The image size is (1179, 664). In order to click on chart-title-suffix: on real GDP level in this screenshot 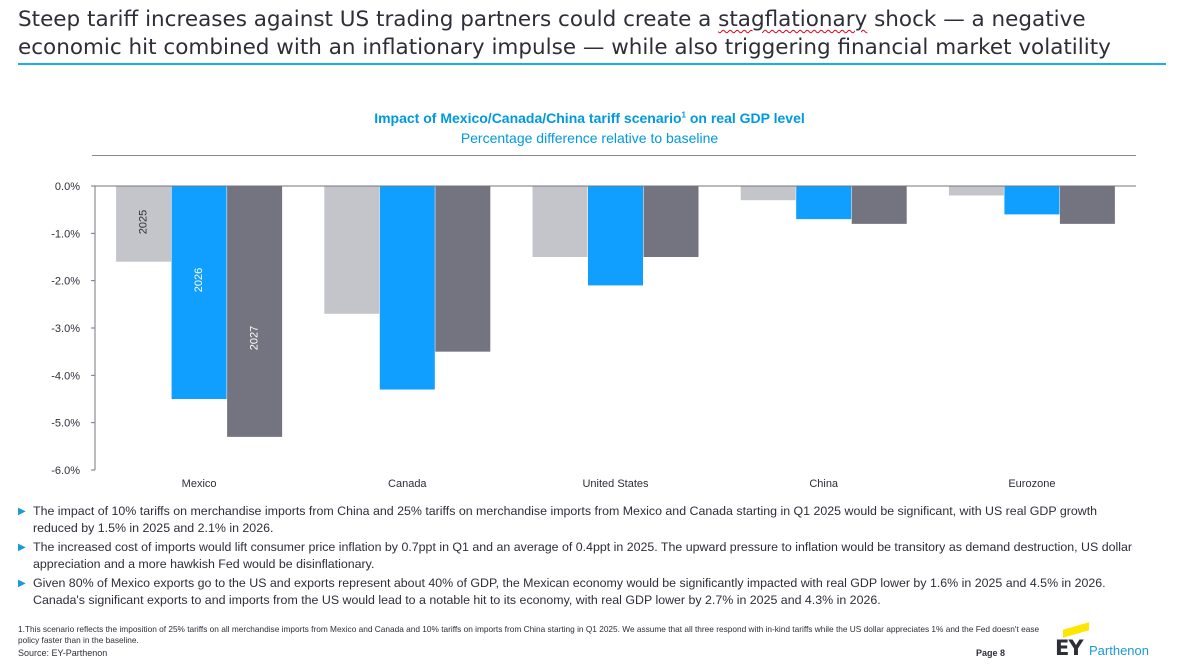, I will do `click(745, 118)`.